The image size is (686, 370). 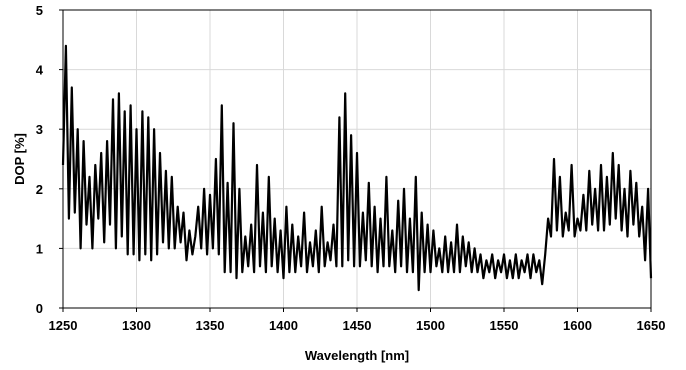 I want to click on y-tick-label: 4, so click(x=40, y=70).